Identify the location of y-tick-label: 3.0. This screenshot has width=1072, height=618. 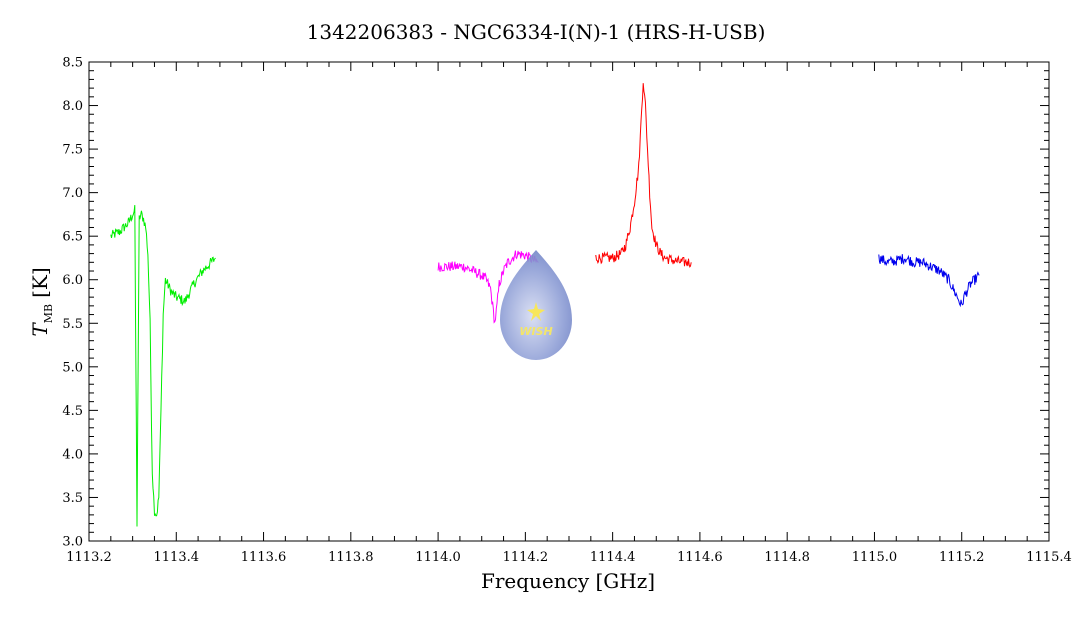
(72, 542).